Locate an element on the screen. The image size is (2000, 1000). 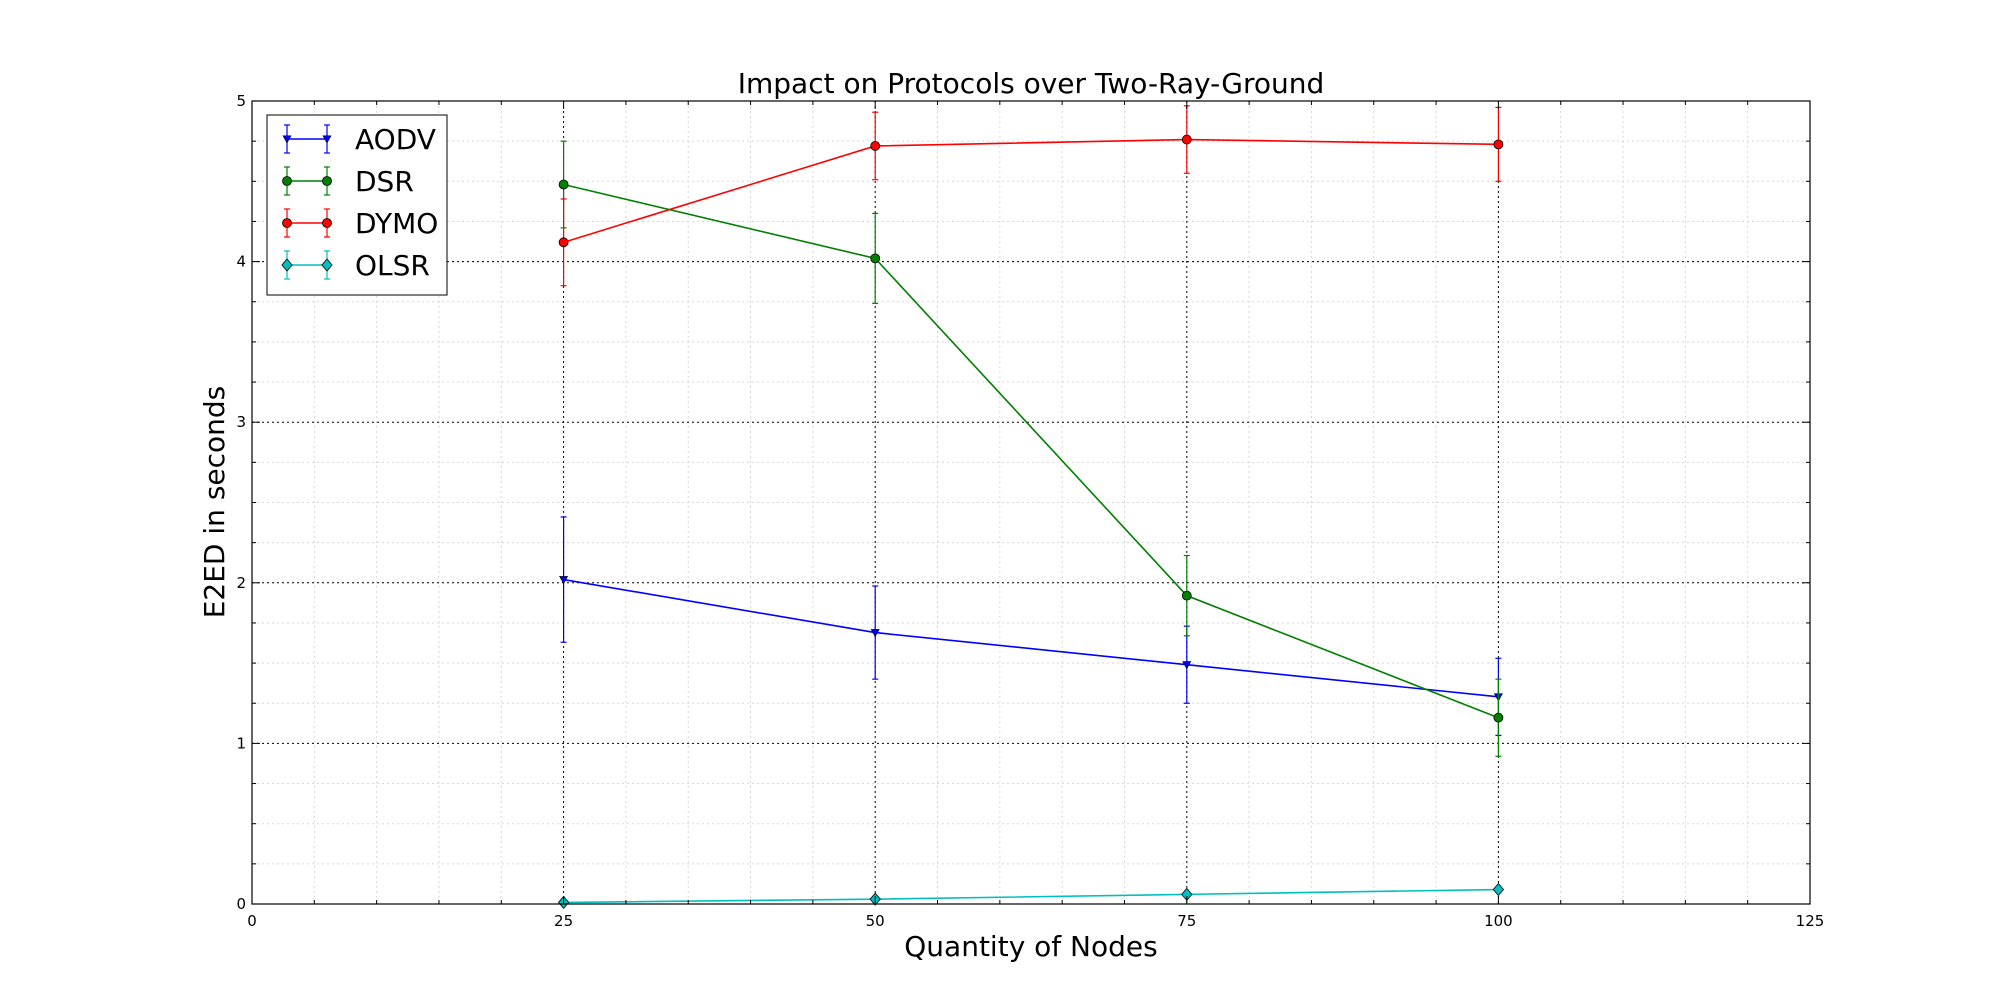
x-tick-label: 25 is located at coordinates (563, 921).